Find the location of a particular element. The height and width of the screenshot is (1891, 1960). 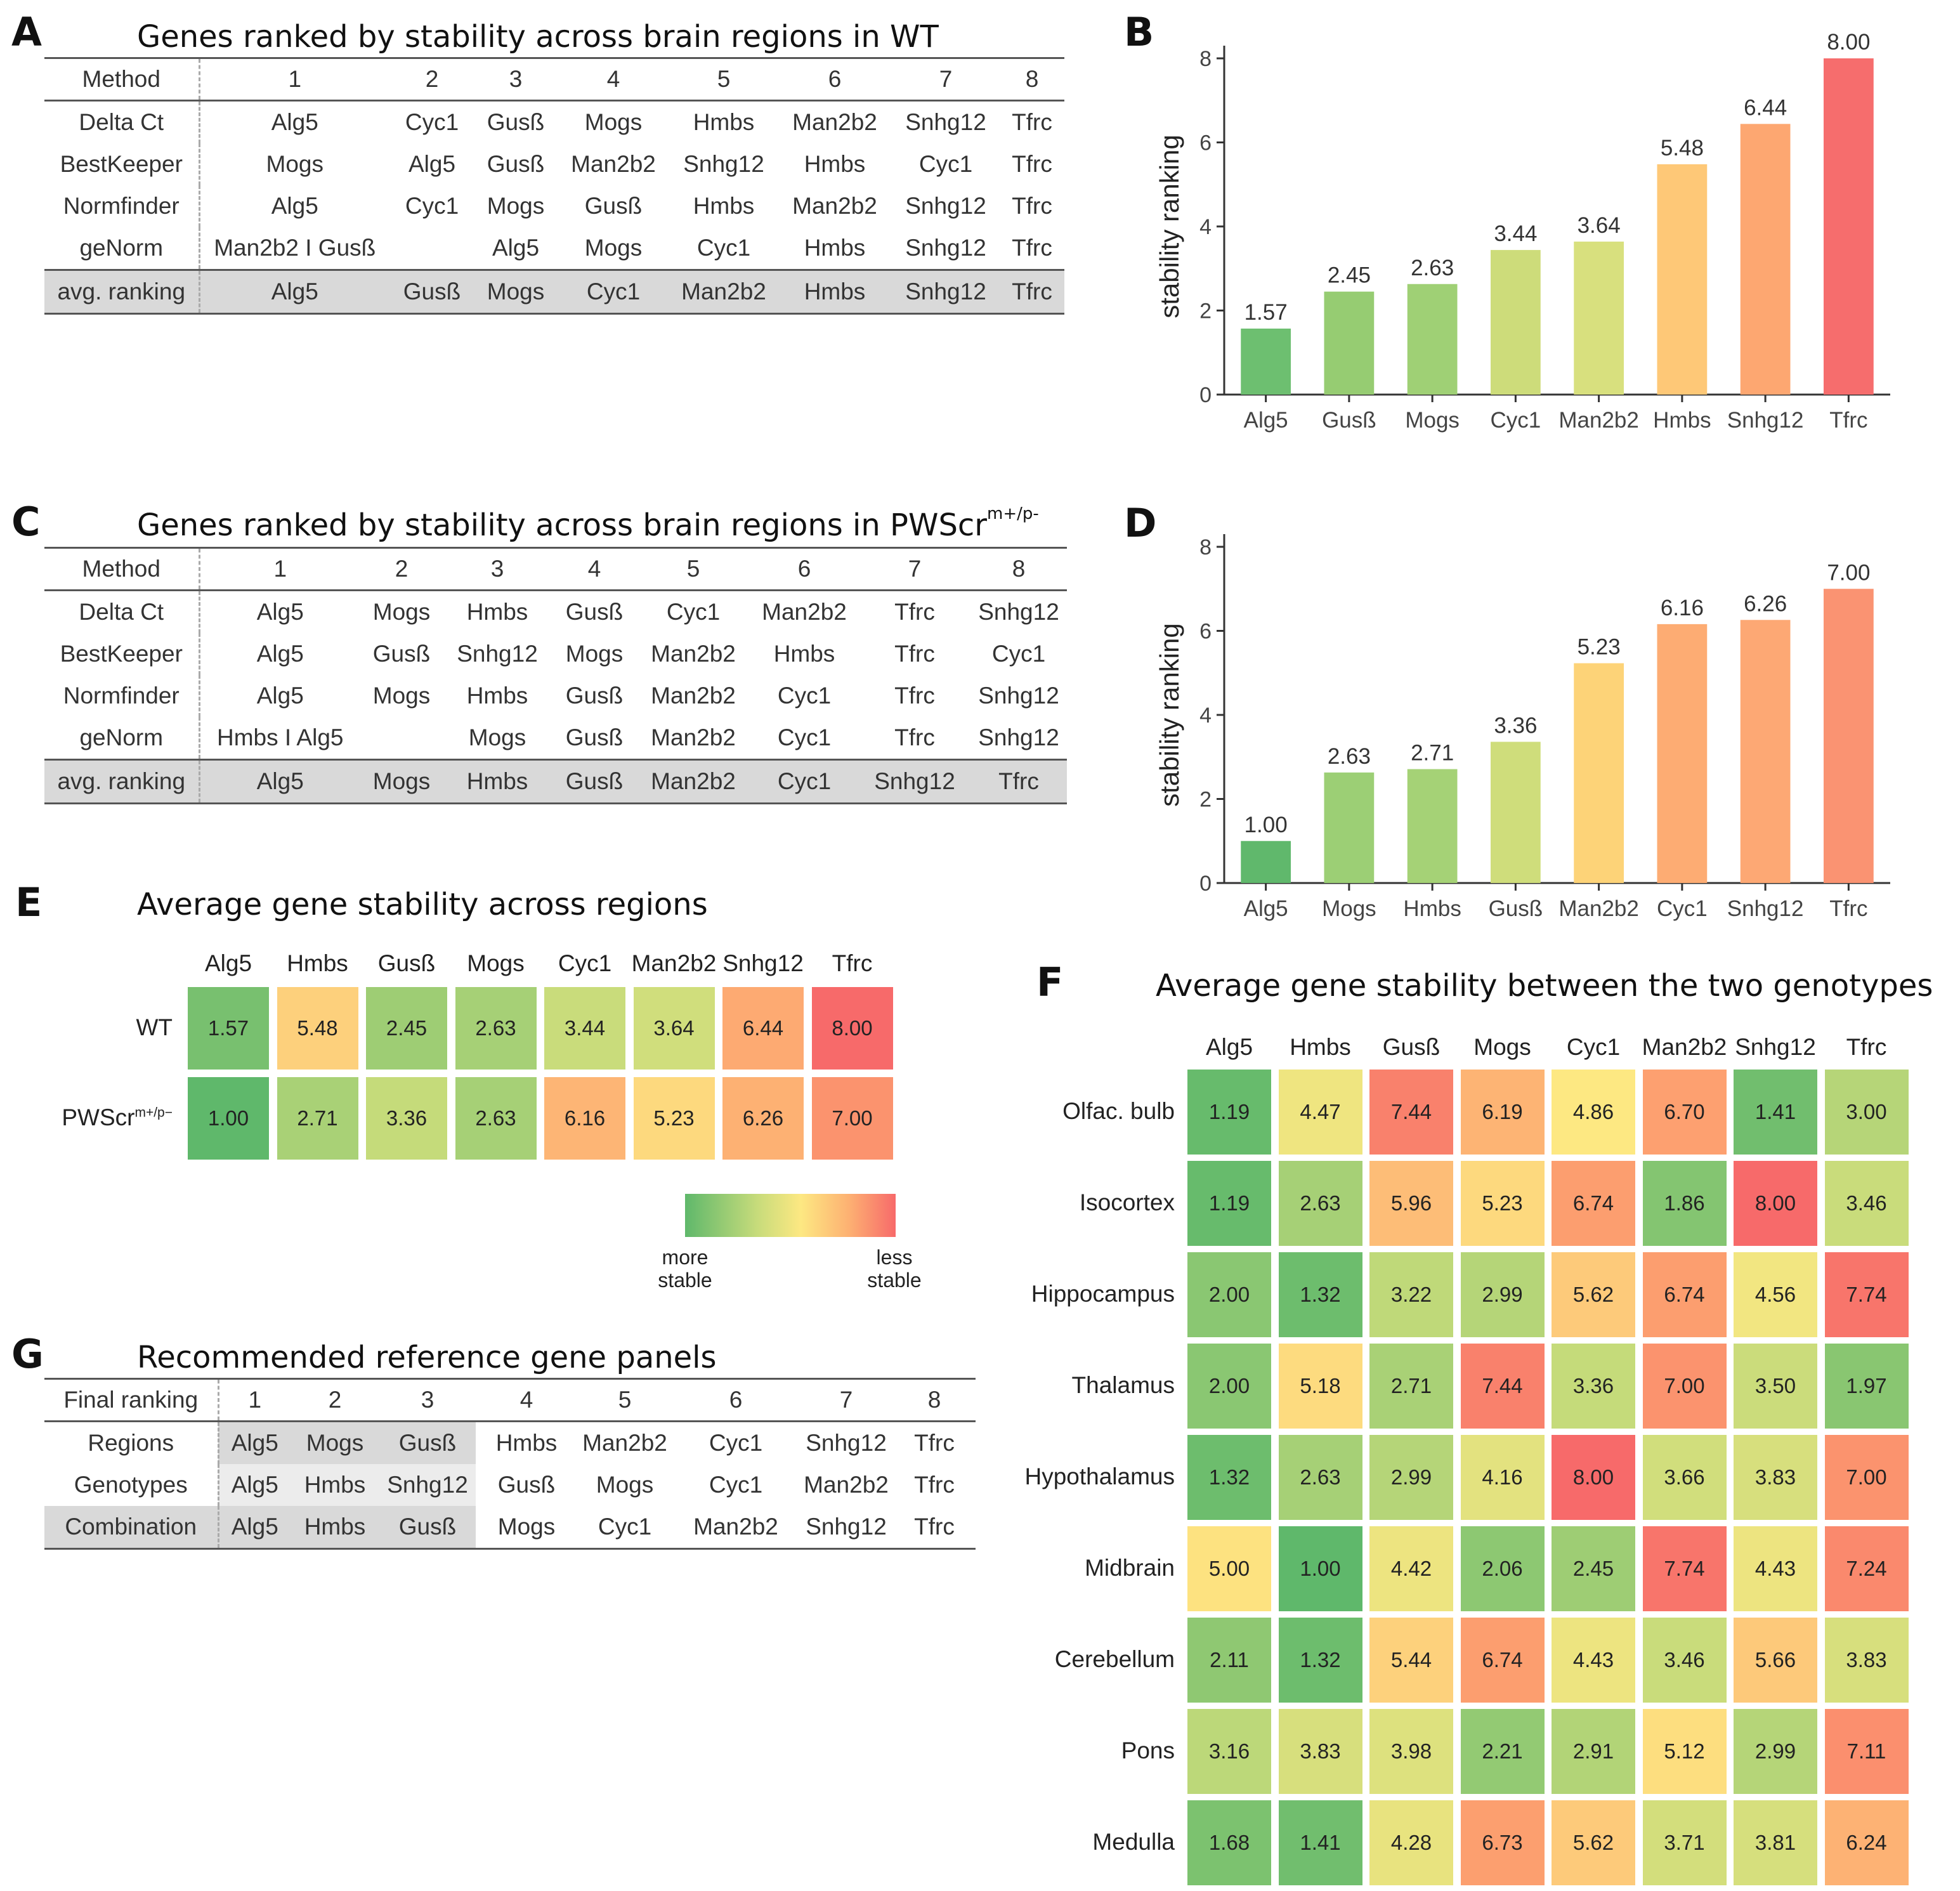

panel-letter-a: A is located at coordinates (26, 32).